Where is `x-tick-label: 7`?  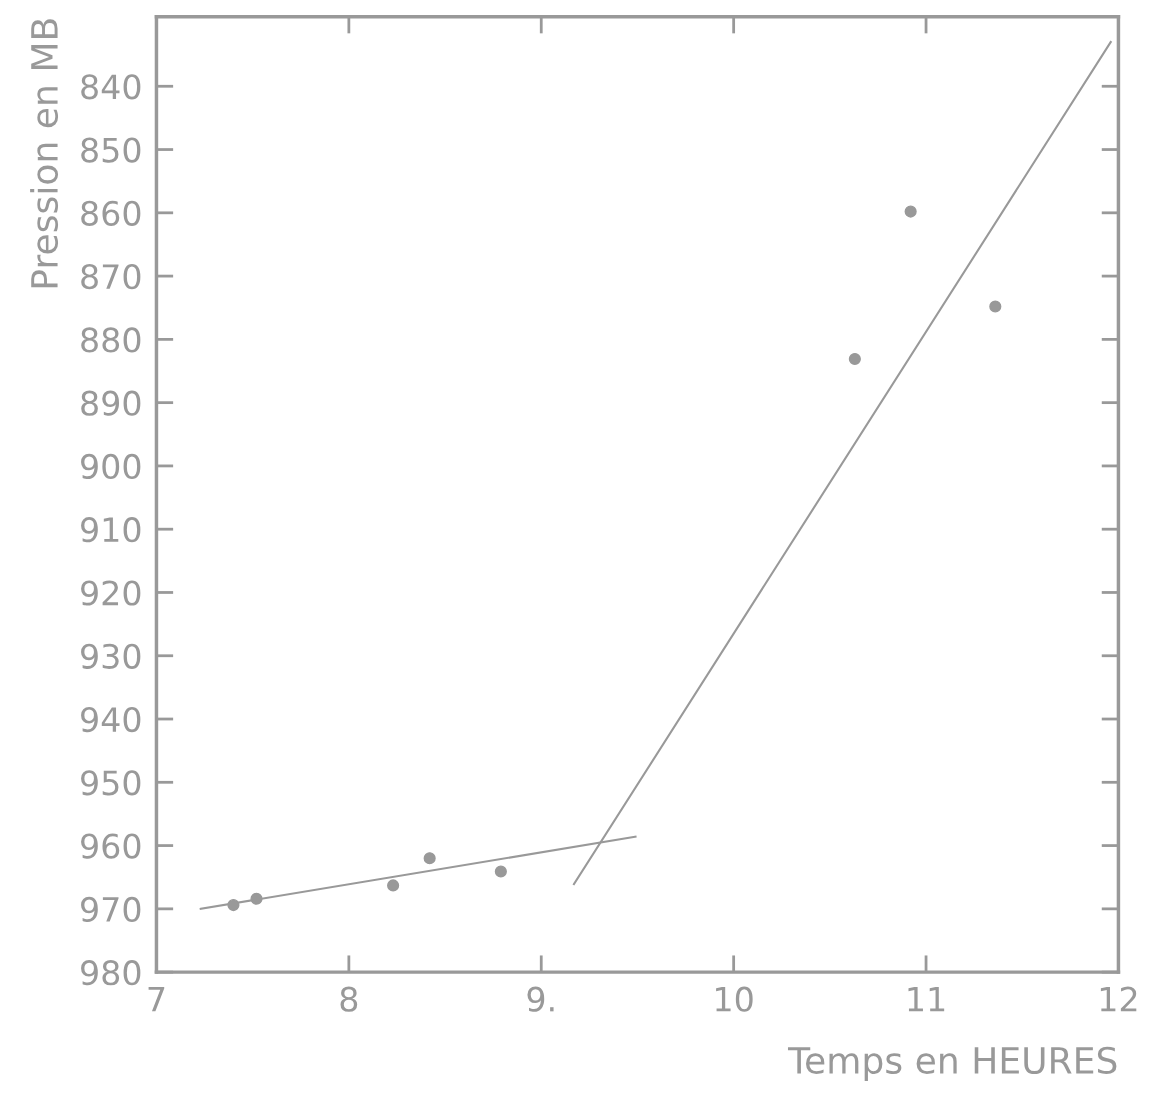
x-tick-label: 7 is located at coordinates (156, 999).